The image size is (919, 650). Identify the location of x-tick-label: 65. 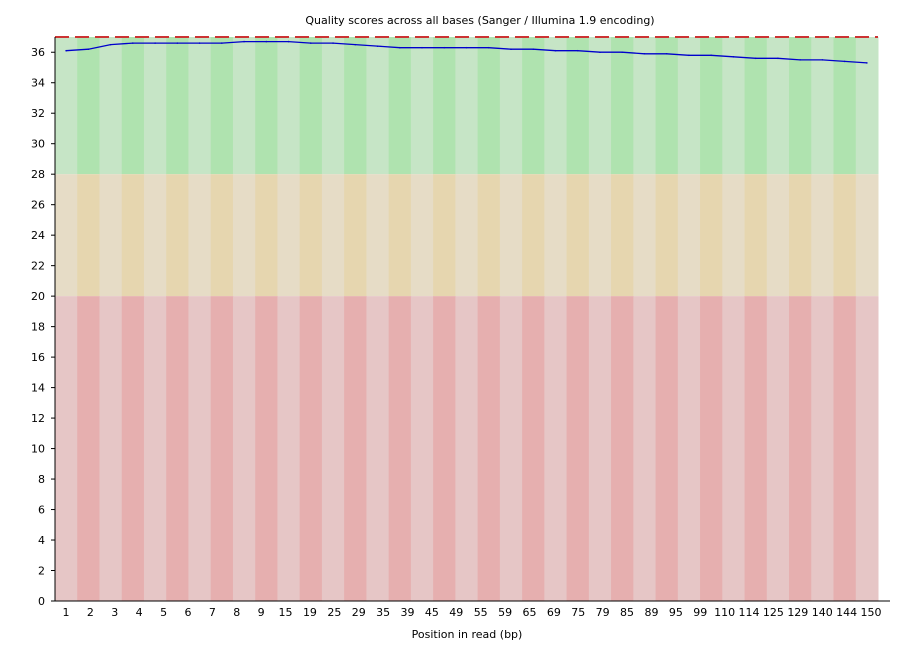
(529, 612).